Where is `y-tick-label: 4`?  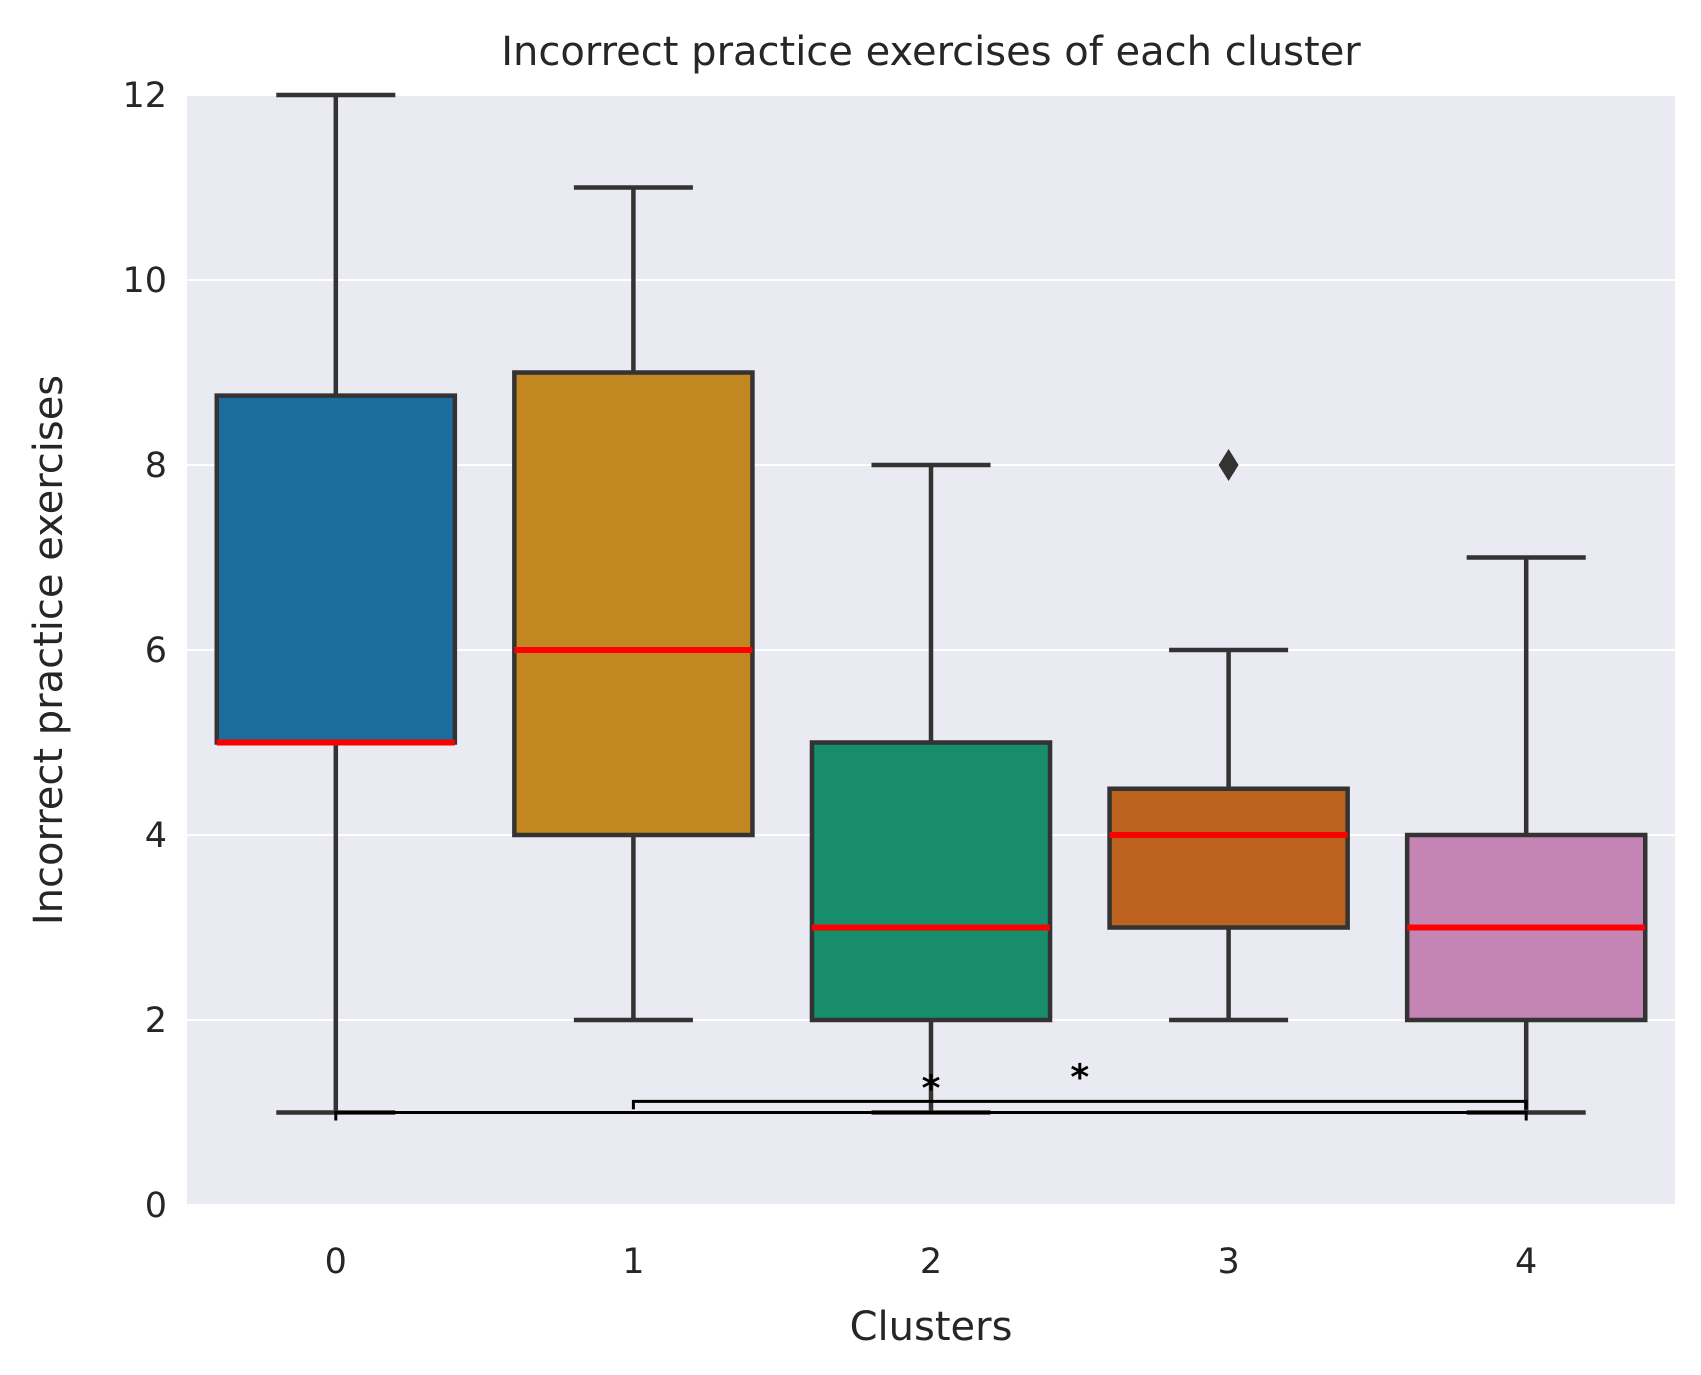
y-tick-label: 4 is located at coordinates (156, 836).